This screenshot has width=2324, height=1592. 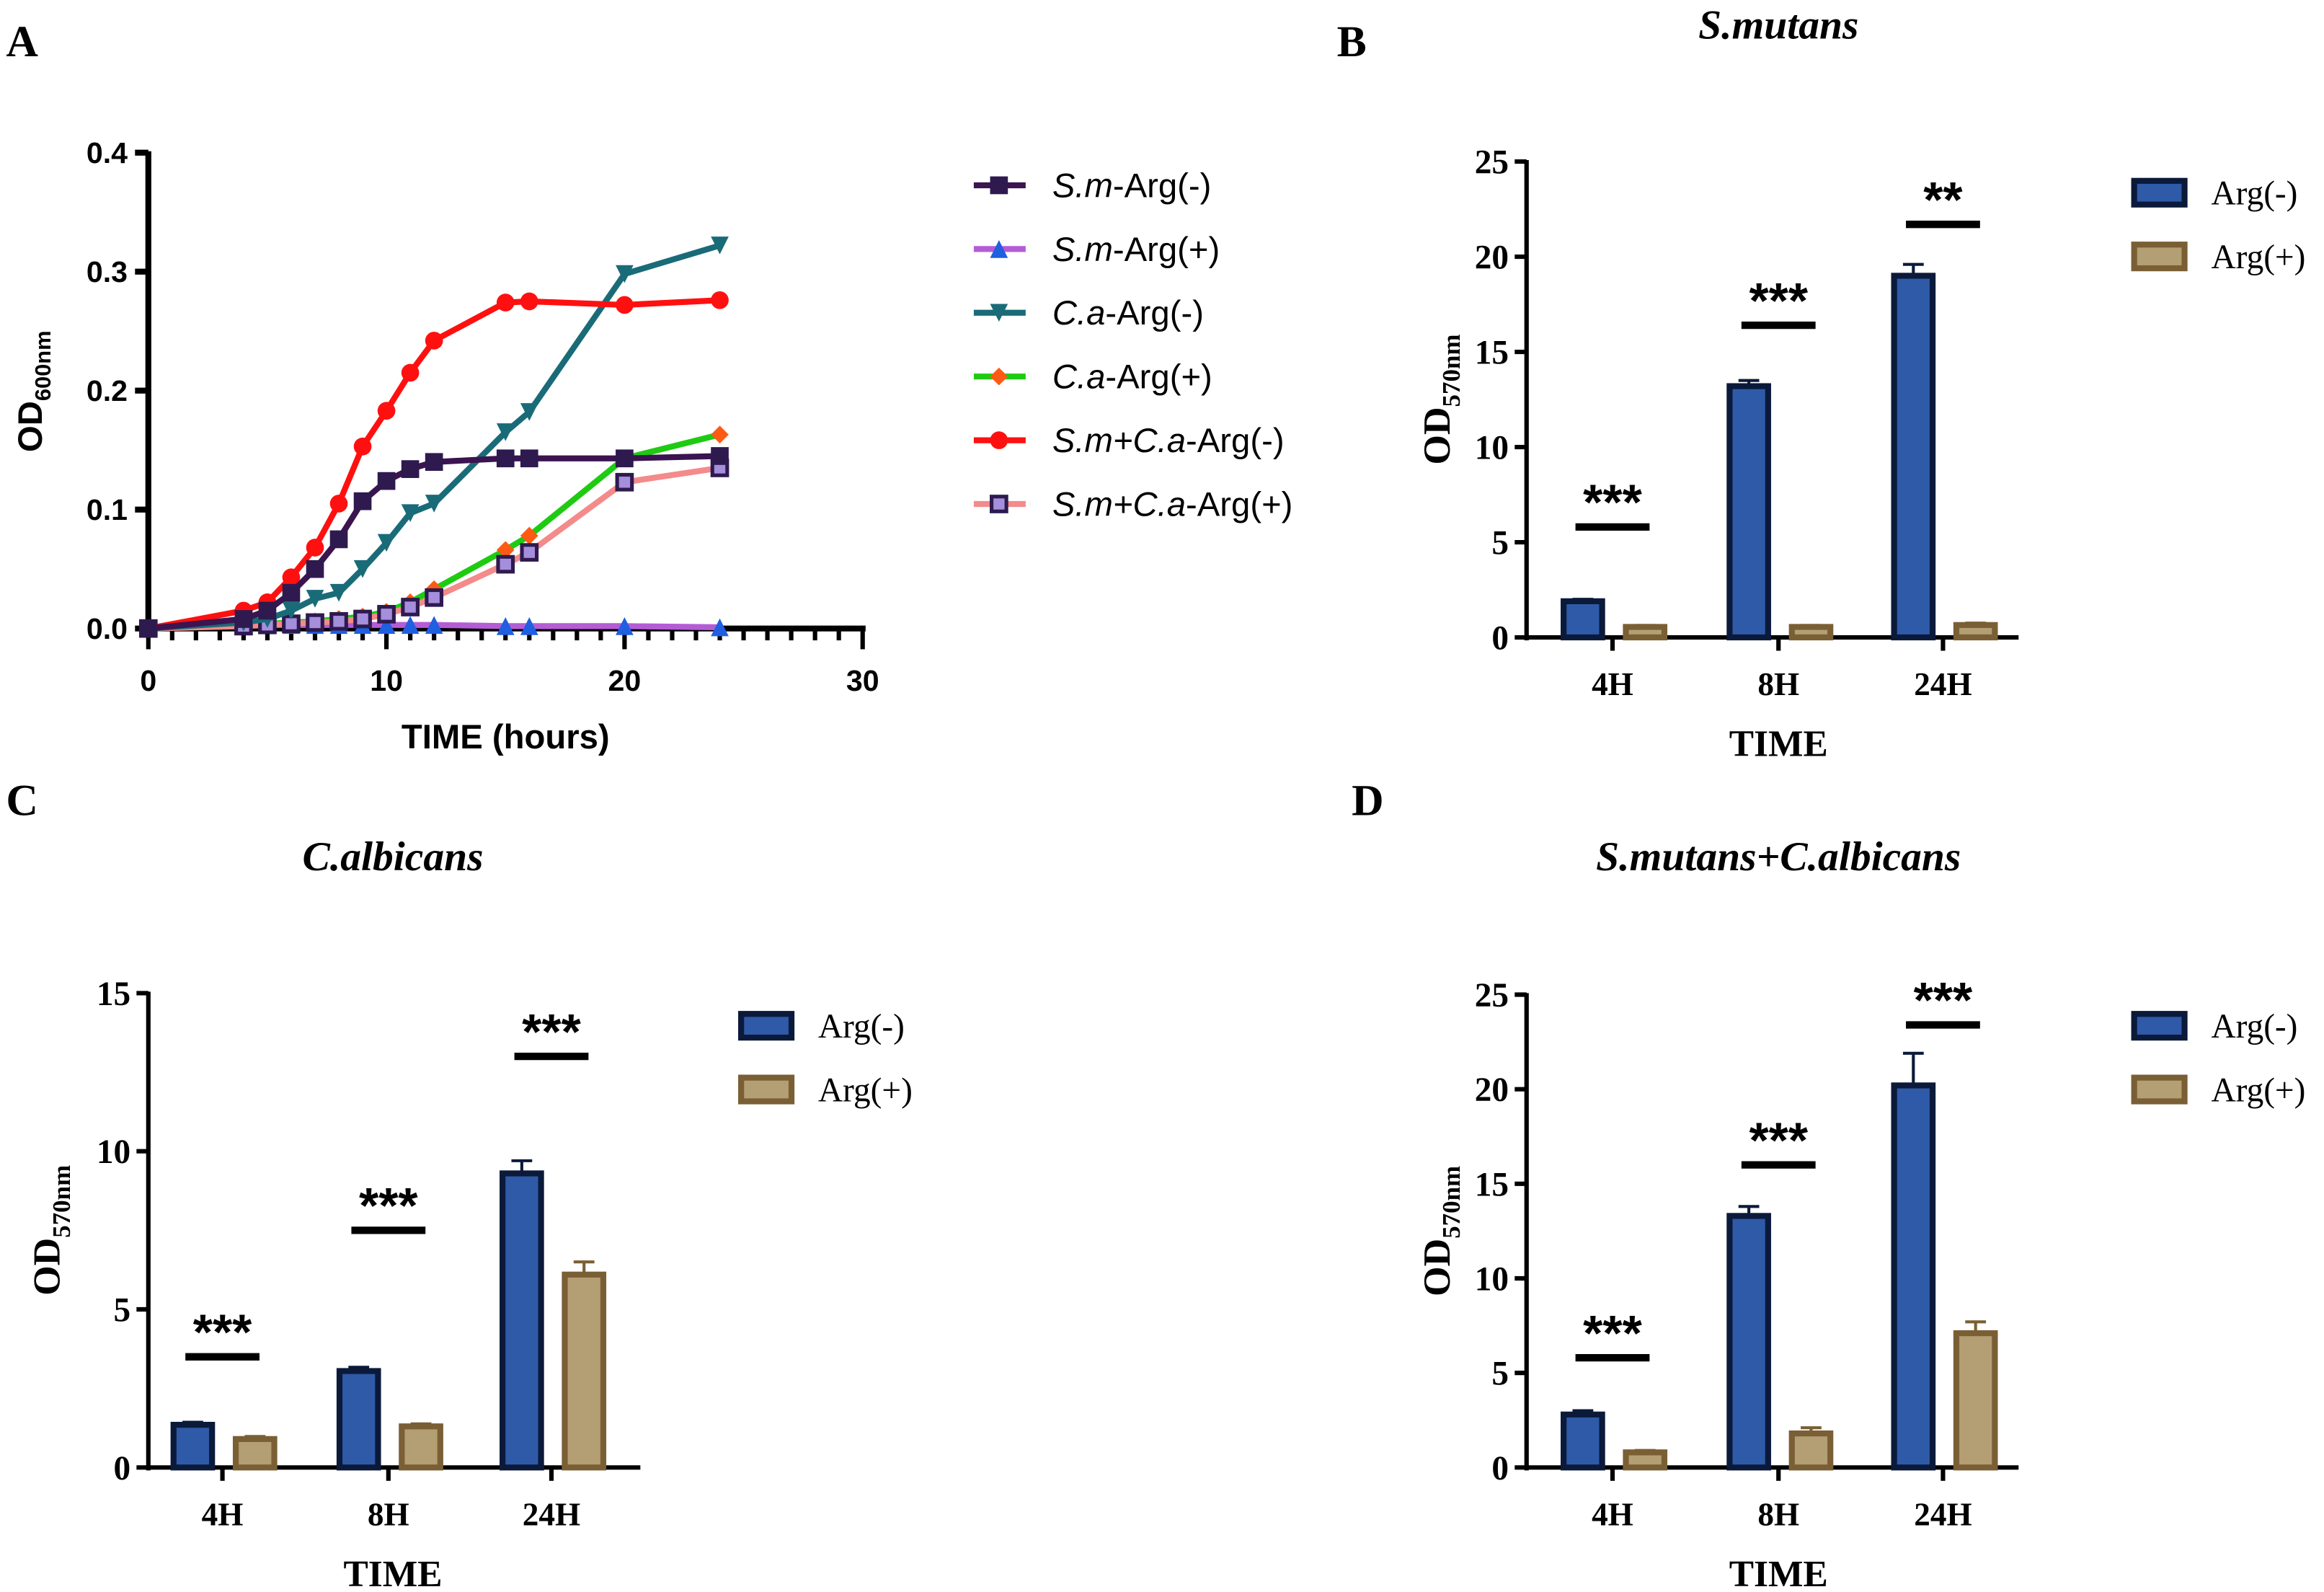 What do you see at coordinates (223, 1514) in the screenshot?
I see `x-tick-label: 4H` at bounding box center [223, 1514].